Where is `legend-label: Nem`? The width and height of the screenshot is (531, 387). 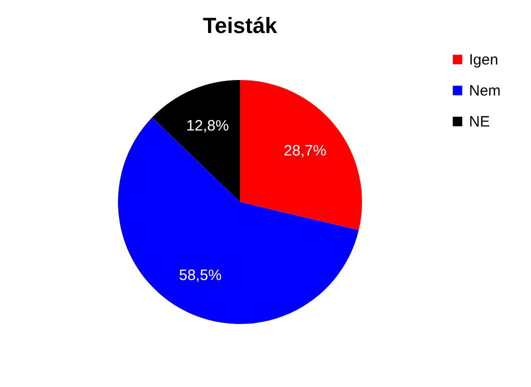
legend-label: Nem is located at coordinates (485, 91).